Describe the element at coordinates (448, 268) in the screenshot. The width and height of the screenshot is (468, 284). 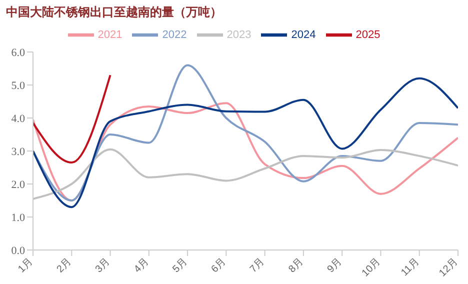
I see `x-tick-label: 12月` at that location.